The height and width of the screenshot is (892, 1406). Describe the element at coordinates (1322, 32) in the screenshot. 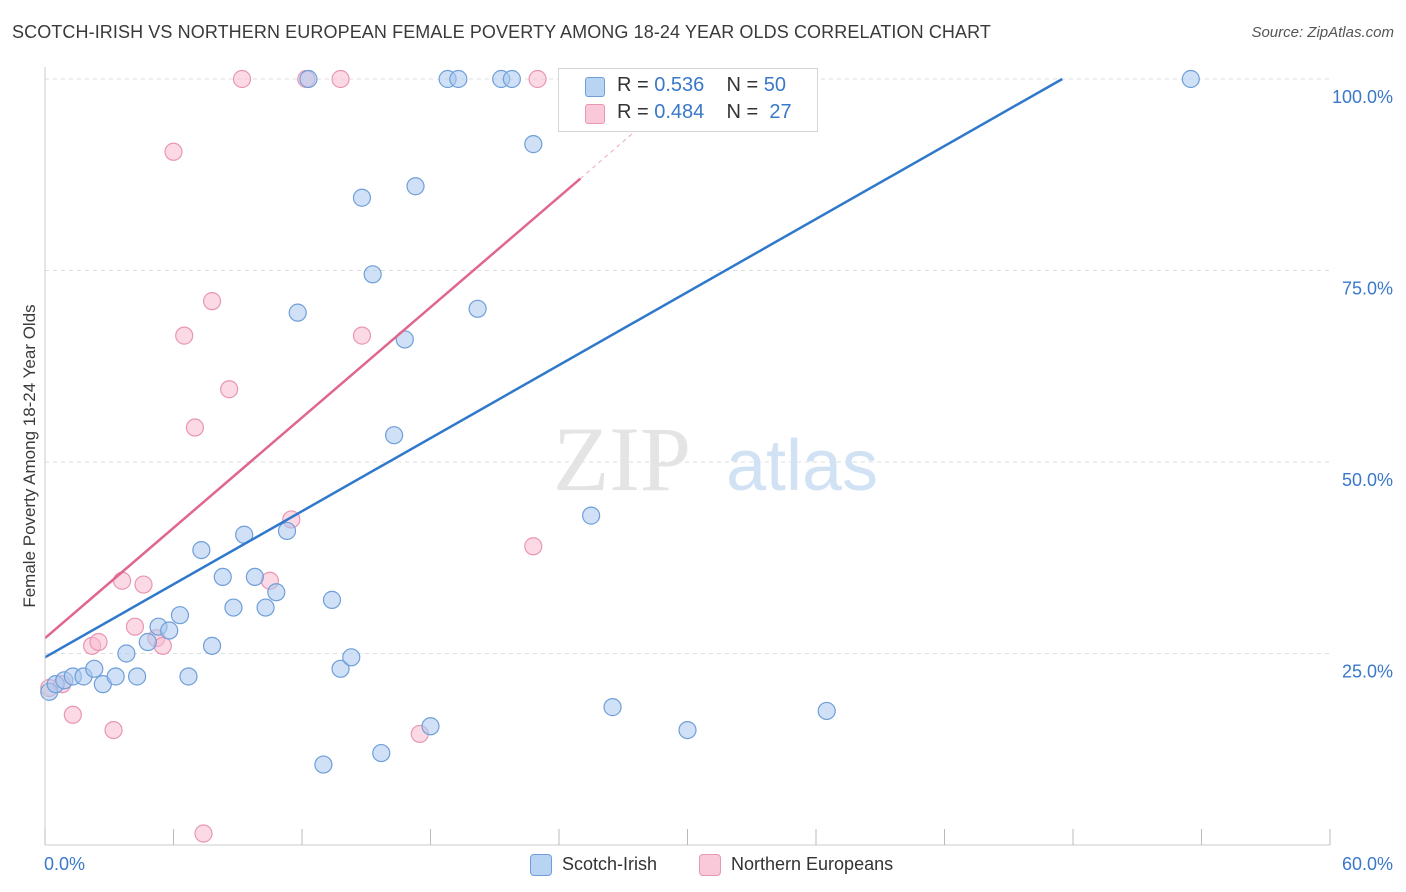

I see `source-label: Source: ZipAtlas.com` at that location.